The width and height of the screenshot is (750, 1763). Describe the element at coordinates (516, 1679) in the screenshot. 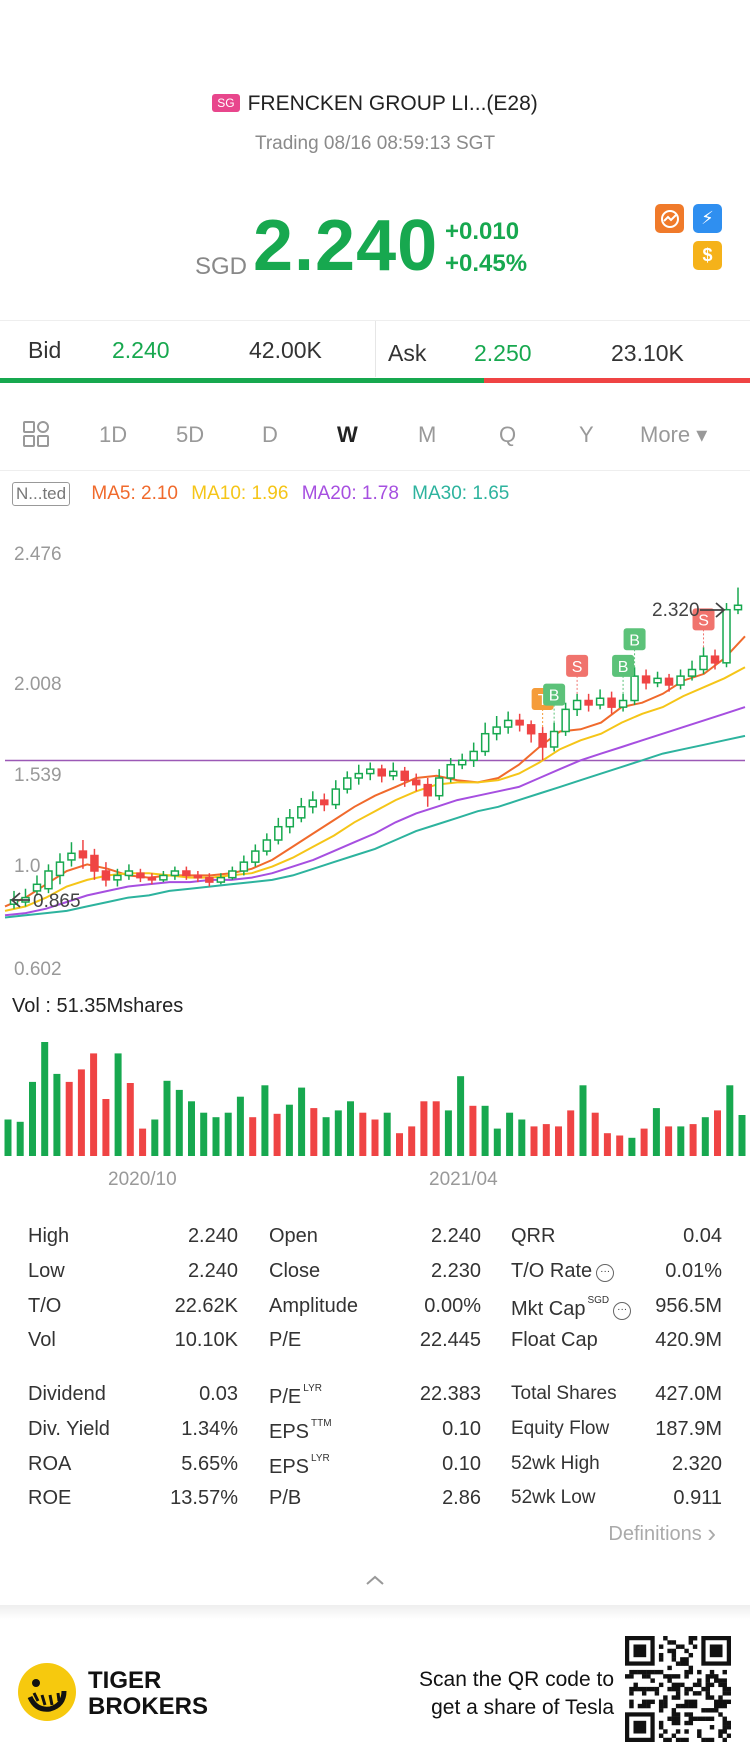

I see `scan-line-1: Scan the QR code to` at that location.